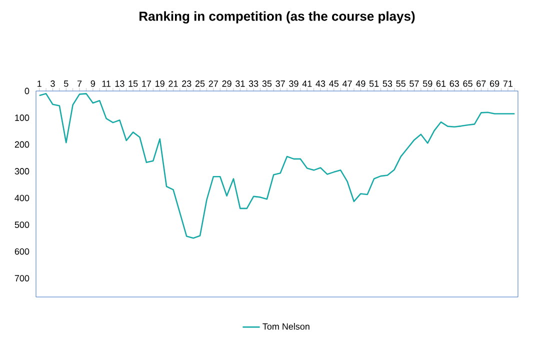  What do you see at coordinates (119, 83) in the screenshot?
I see `x-tick-label: 13` at bounding box center [119, 83].